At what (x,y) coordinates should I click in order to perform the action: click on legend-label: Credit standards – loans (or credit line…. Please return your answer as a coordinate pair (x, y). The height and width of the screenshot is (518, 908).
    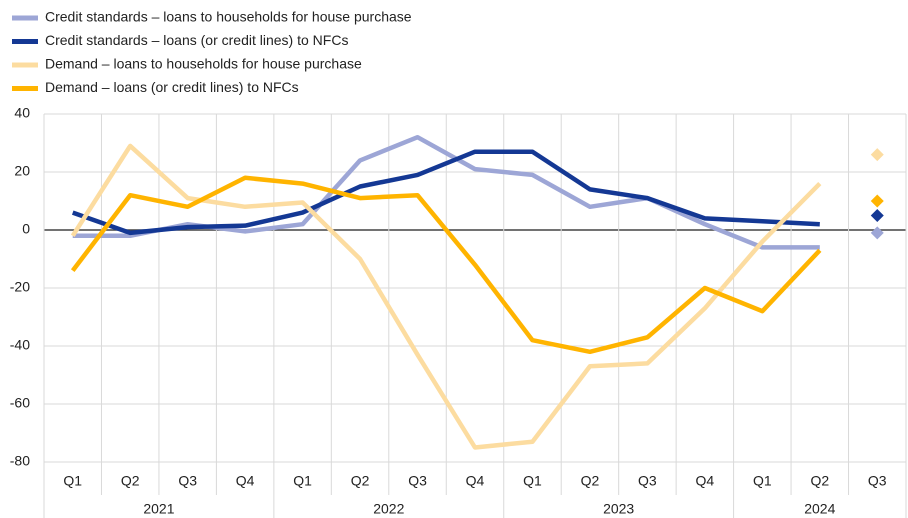
    Looking at the image, I should click on (196, 40).